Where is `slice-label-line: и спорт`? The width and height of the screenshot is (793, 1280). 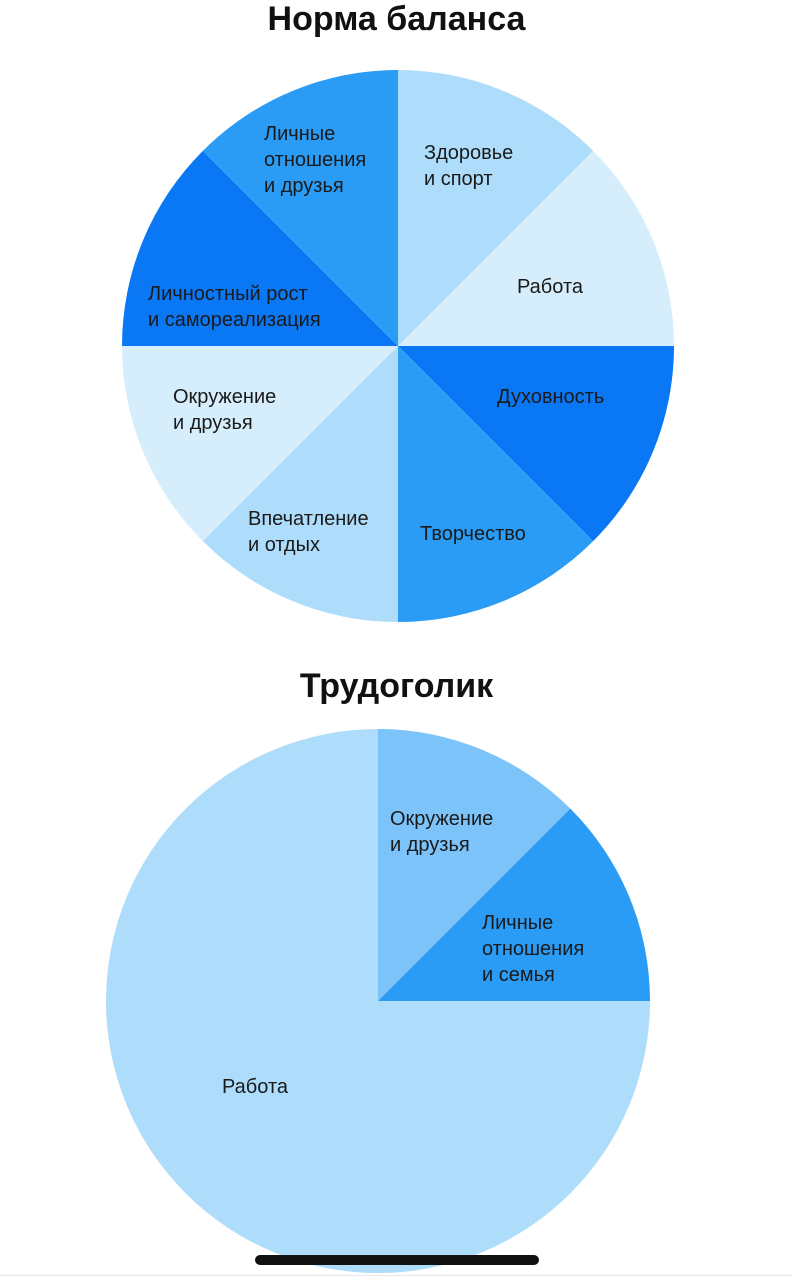
slice-label-line: и спорт is located at coordinates (458, 179).